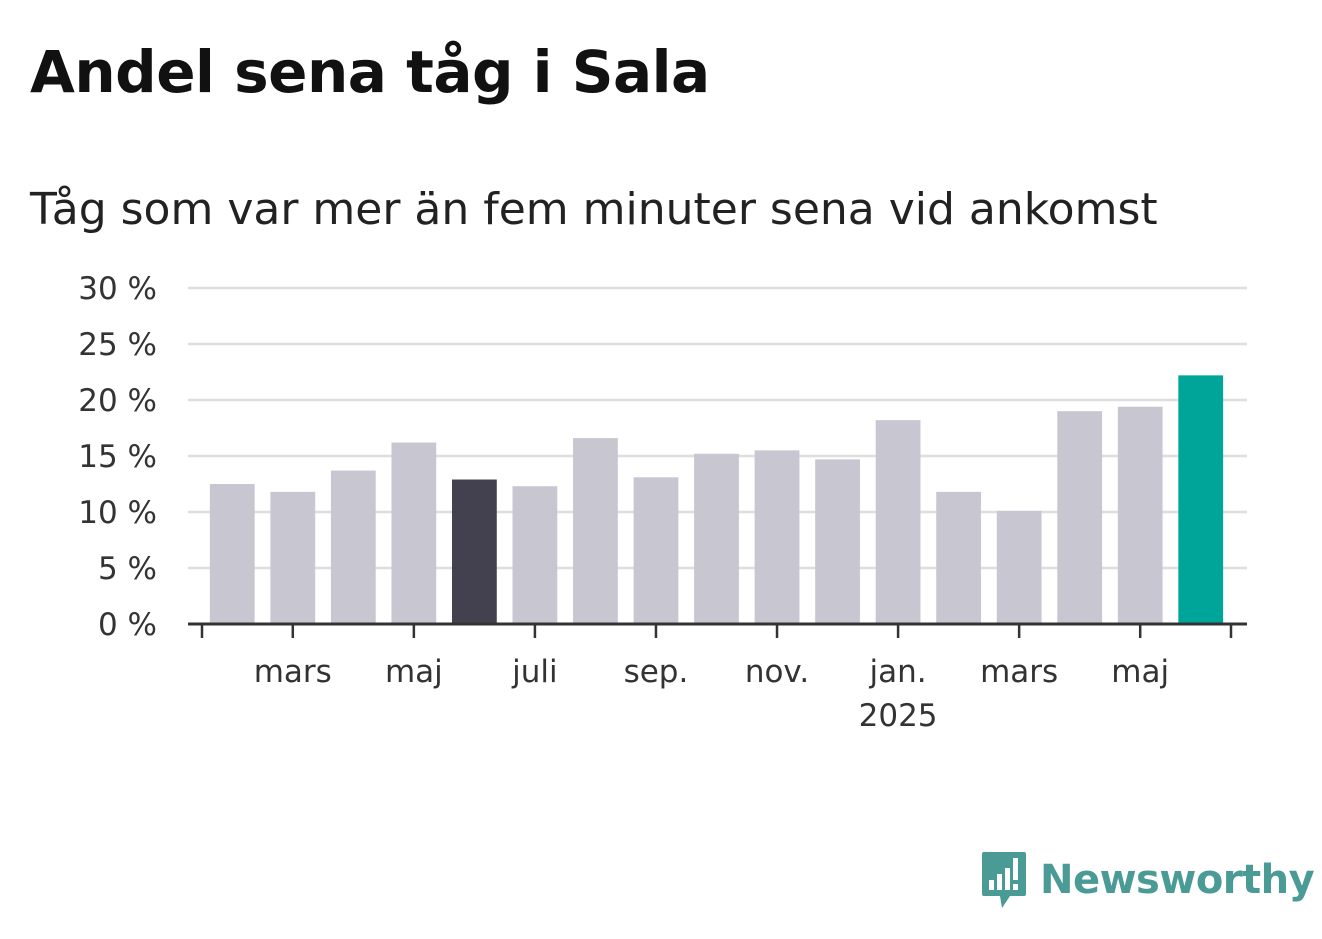 The image size is (1322, 939). What do you see at coordinates (717, 678) in the screenshot?
I see `x-axis: mars maj juli sep. nov. jan. 2025 mars maj` at bounding box center [717, 678].